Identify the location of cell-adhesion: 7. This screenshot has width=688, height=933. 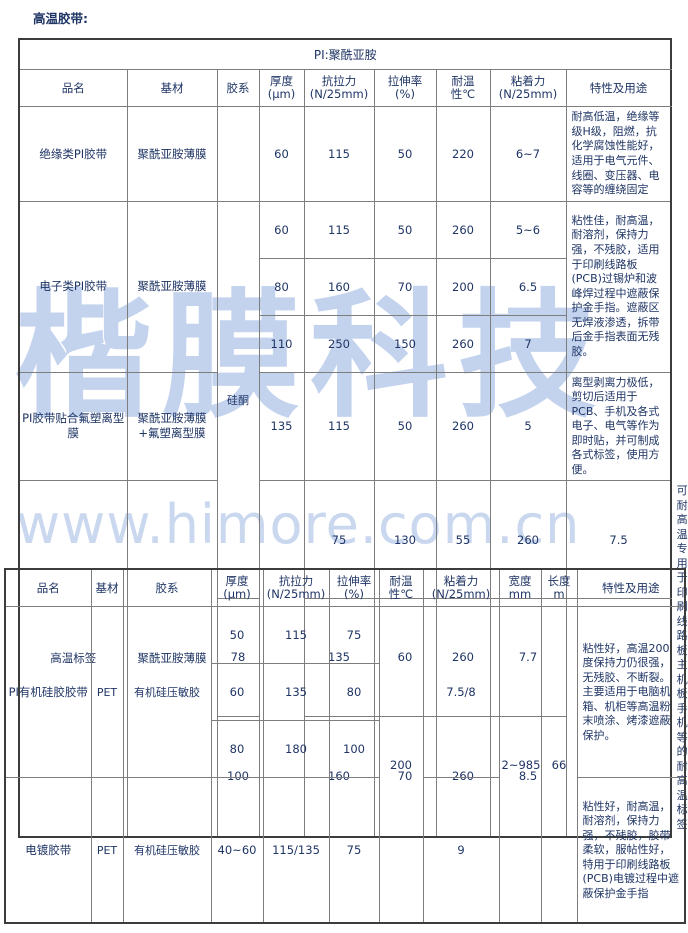
(528, 343).